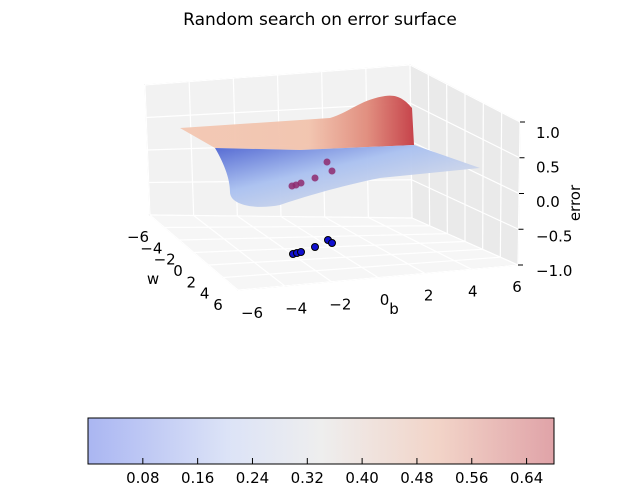 This screenshot has width=640, height=498. Describe the element at coordinates (548, 168) in the screenshot. I see `z-tick-label: 0.5` at that location.